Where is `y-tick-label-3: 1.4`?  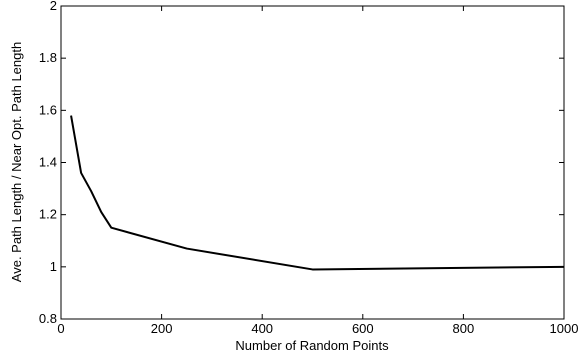 y-tick-label-3: 1.4 is located at coordinates (48, 162).